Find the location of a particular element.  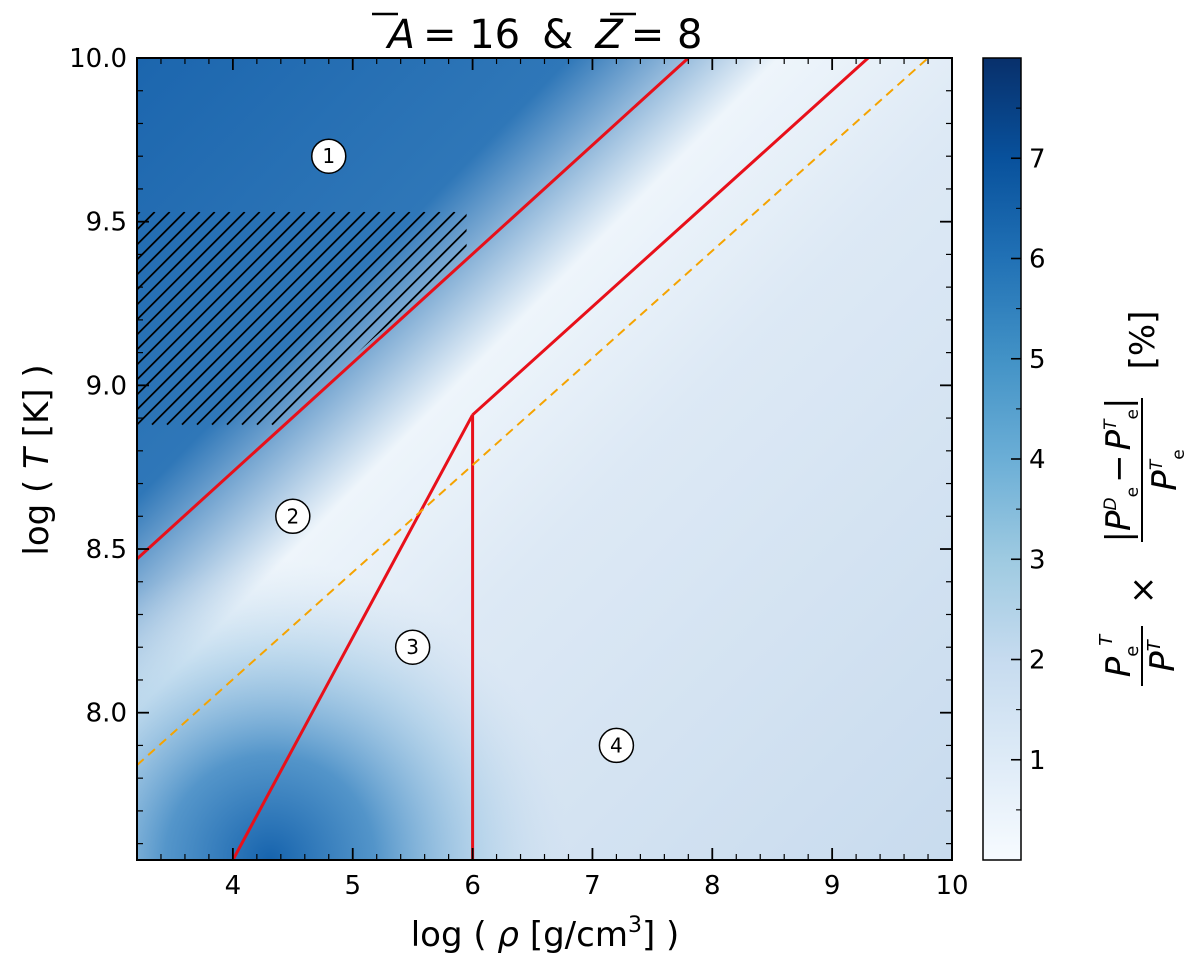

y-tick-label: 9.5 is located at coordinates (106, 223).